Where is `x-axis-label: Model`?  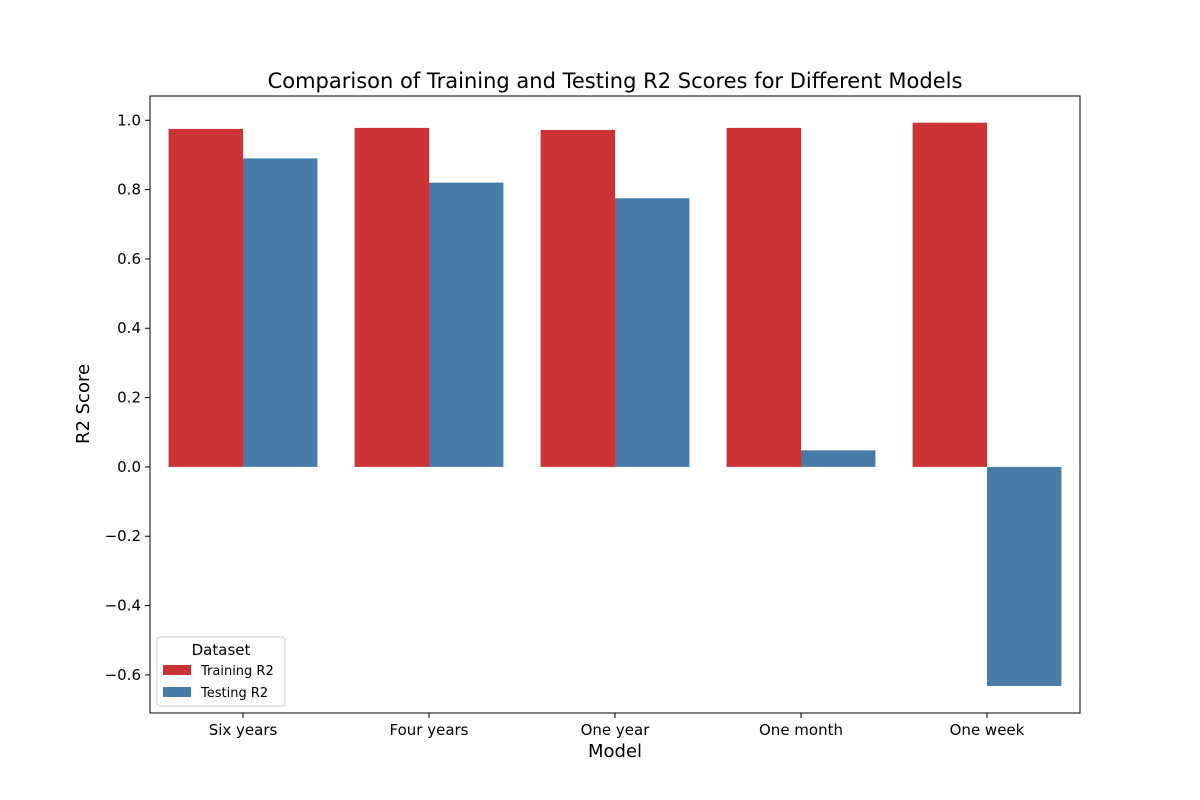 x-axis-label: Model is located at coordinates (615, 751).